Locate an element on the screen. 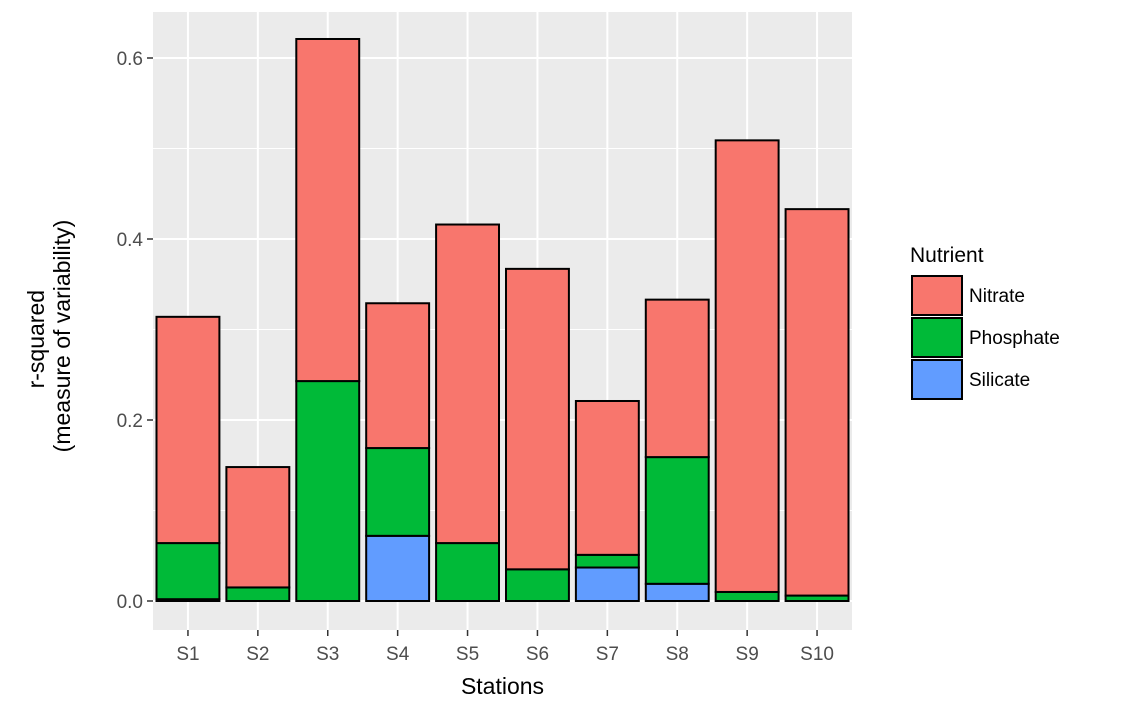 This screenshot has height=702, width=1122. bar-segment-nitrate-s1 is located at coordinates (188, 430).